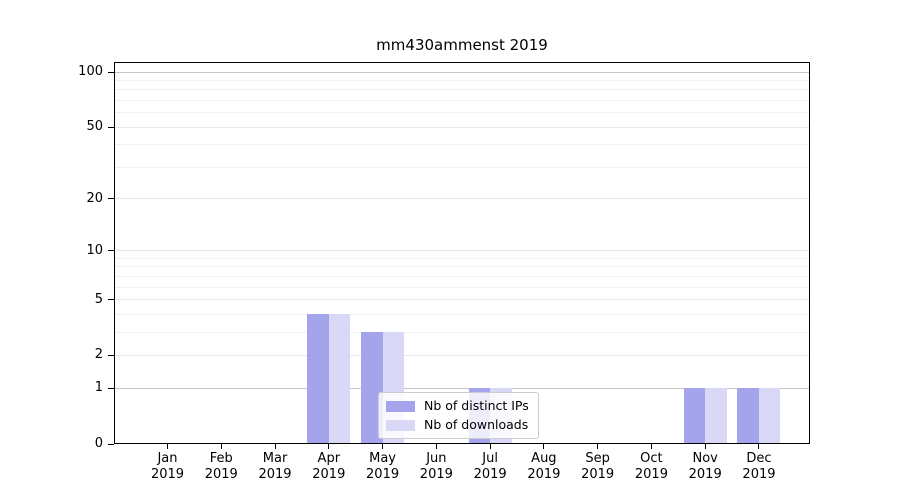 This screenshot has height=500, width=900. I want to click on x-tick-label: Apr 2019, so click(329, 466).